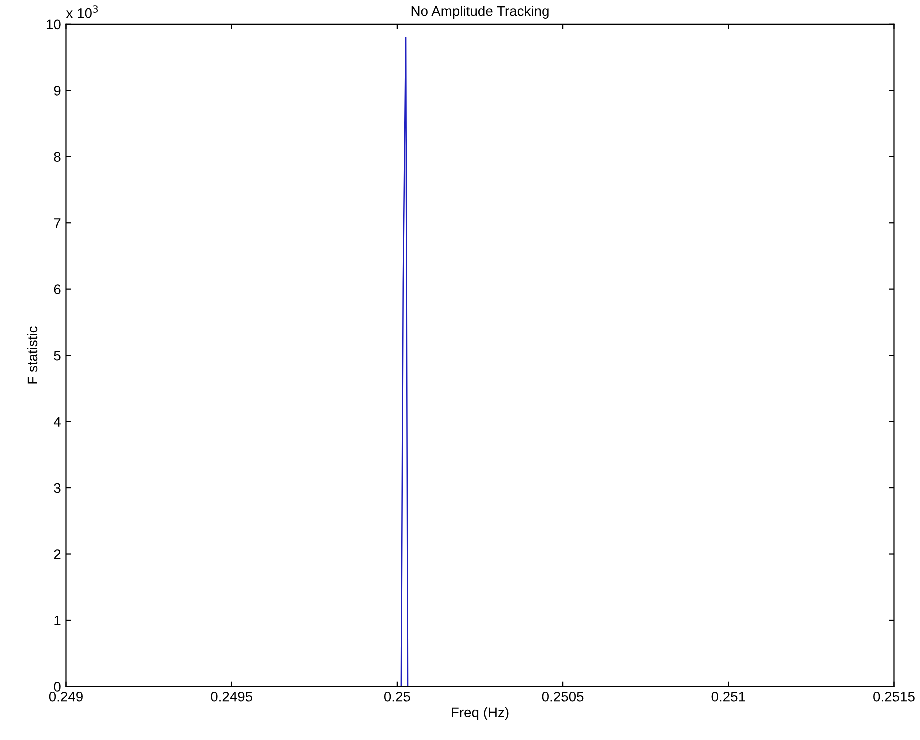 Image resolution: width=920 pixels, height=740 pixels. I want to click on y-tick-label: 6, so click(57, 289).